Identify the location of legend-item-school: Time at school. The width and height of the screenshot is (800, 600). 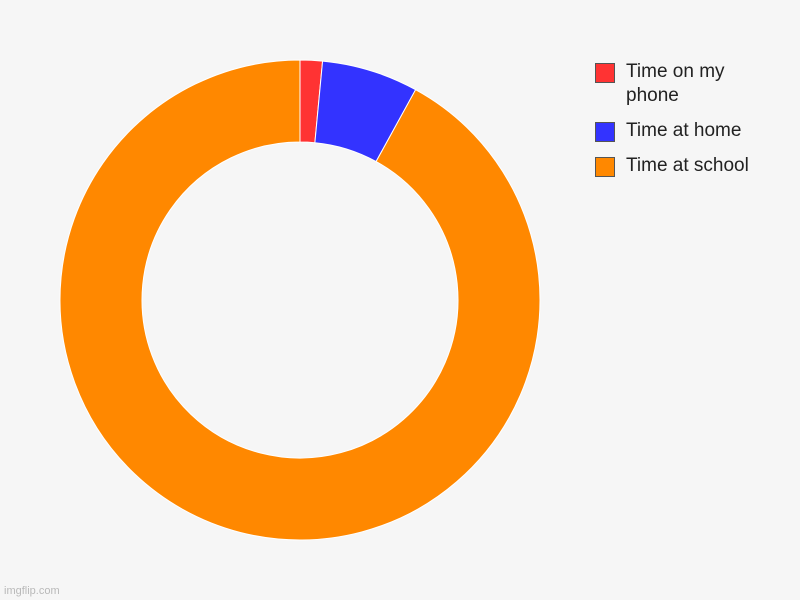
(695, 166).